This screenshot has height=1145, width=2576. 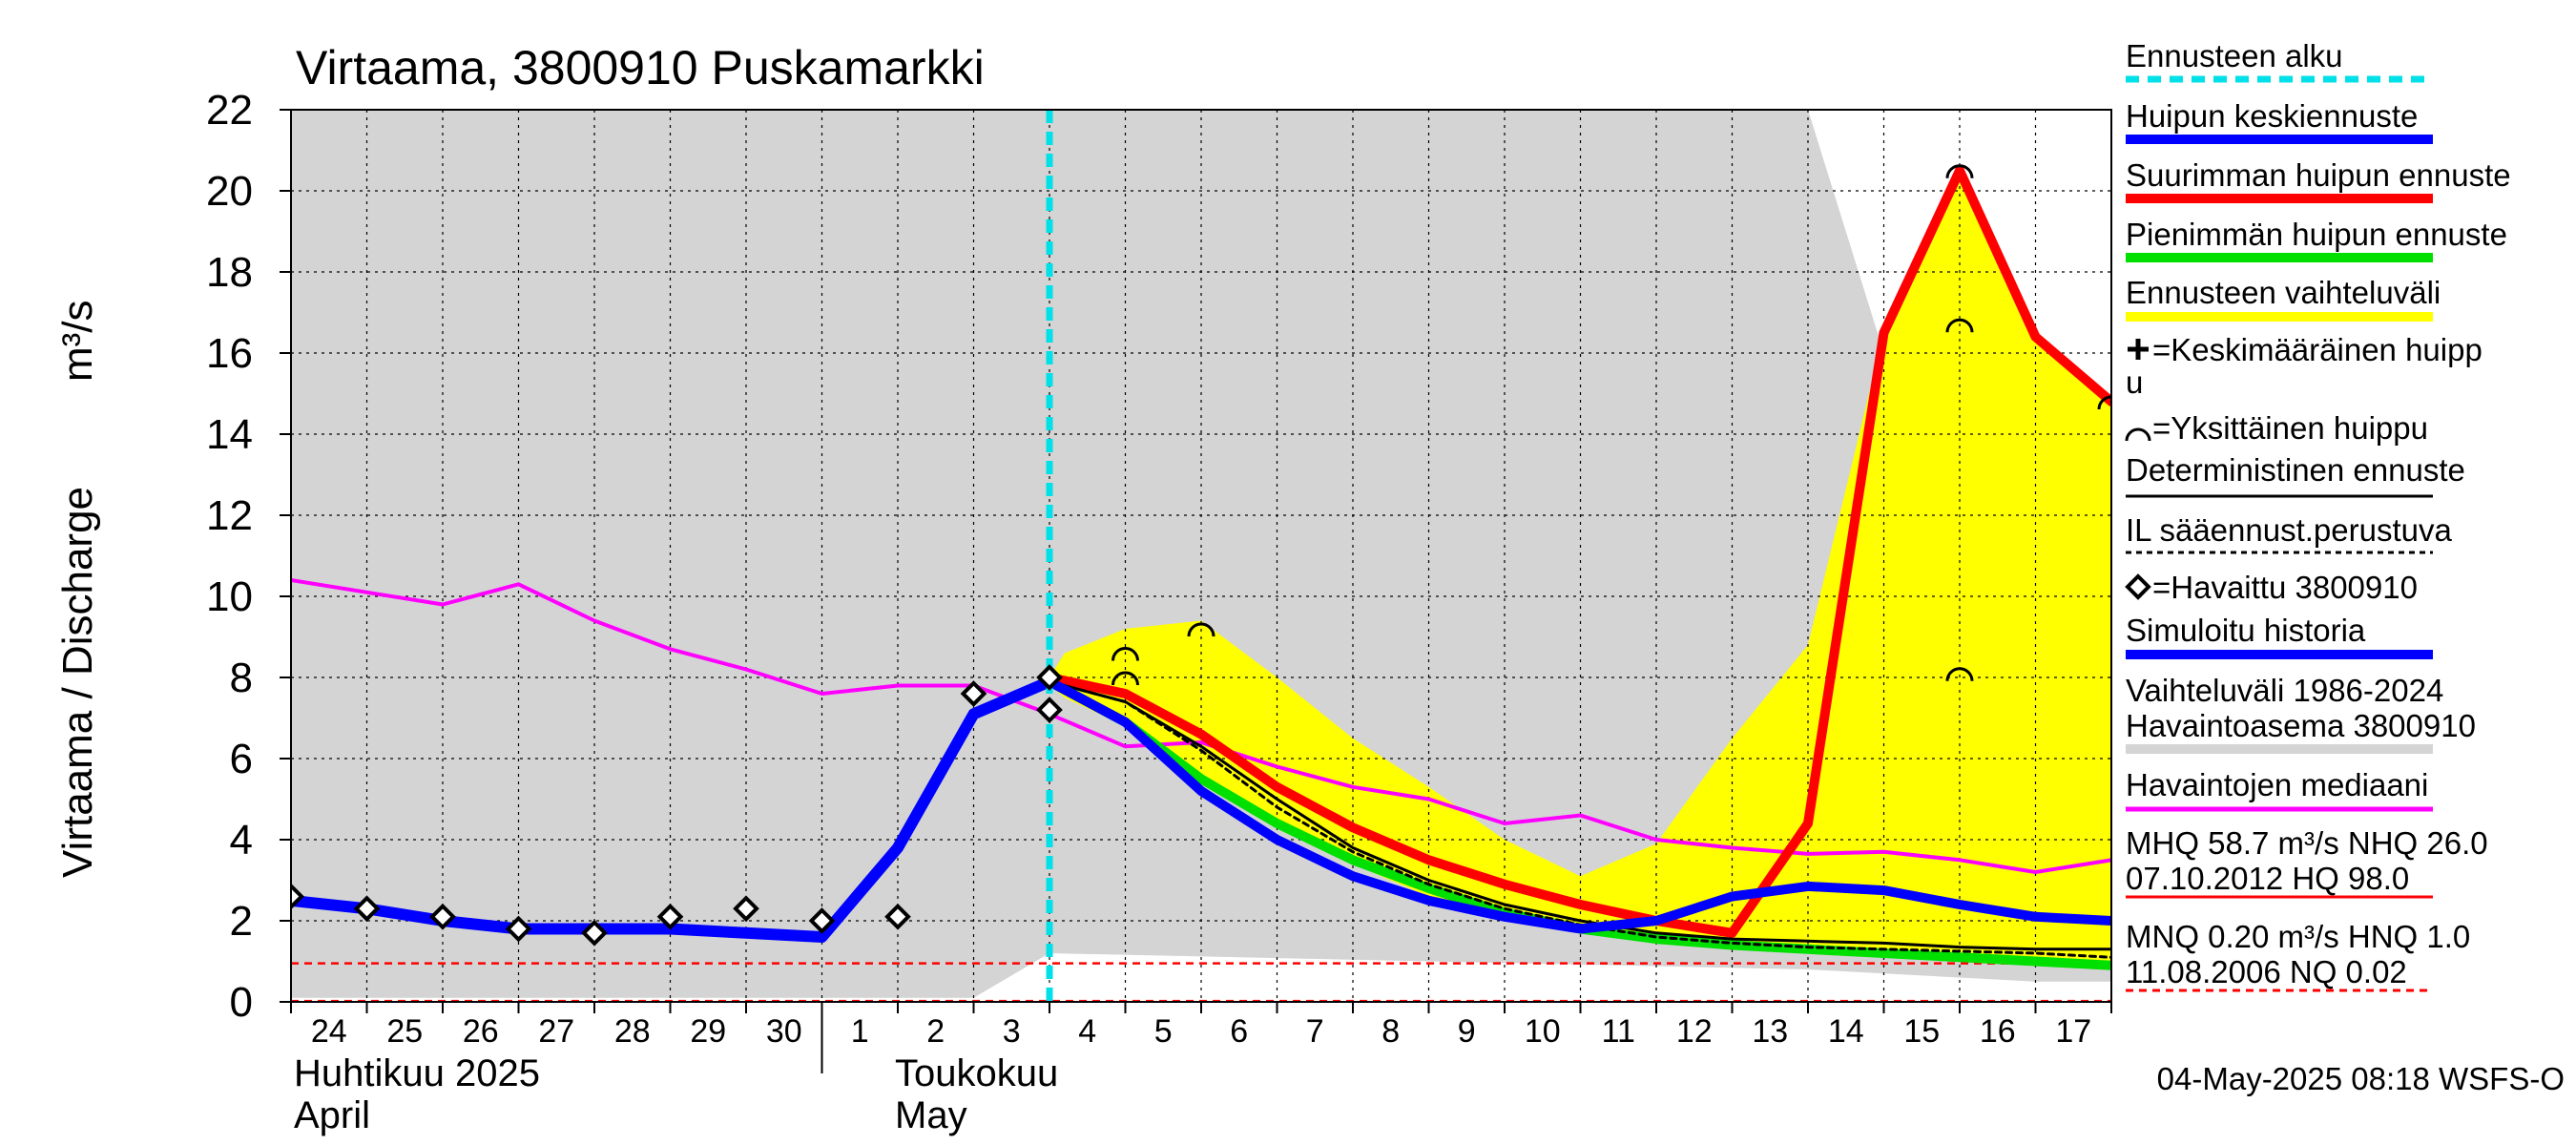 What do you see at coordinates (2277, 784) in the screenshot?
I see `legend-label: Havaintojen mediaani` at bounding box center [2277, 784].